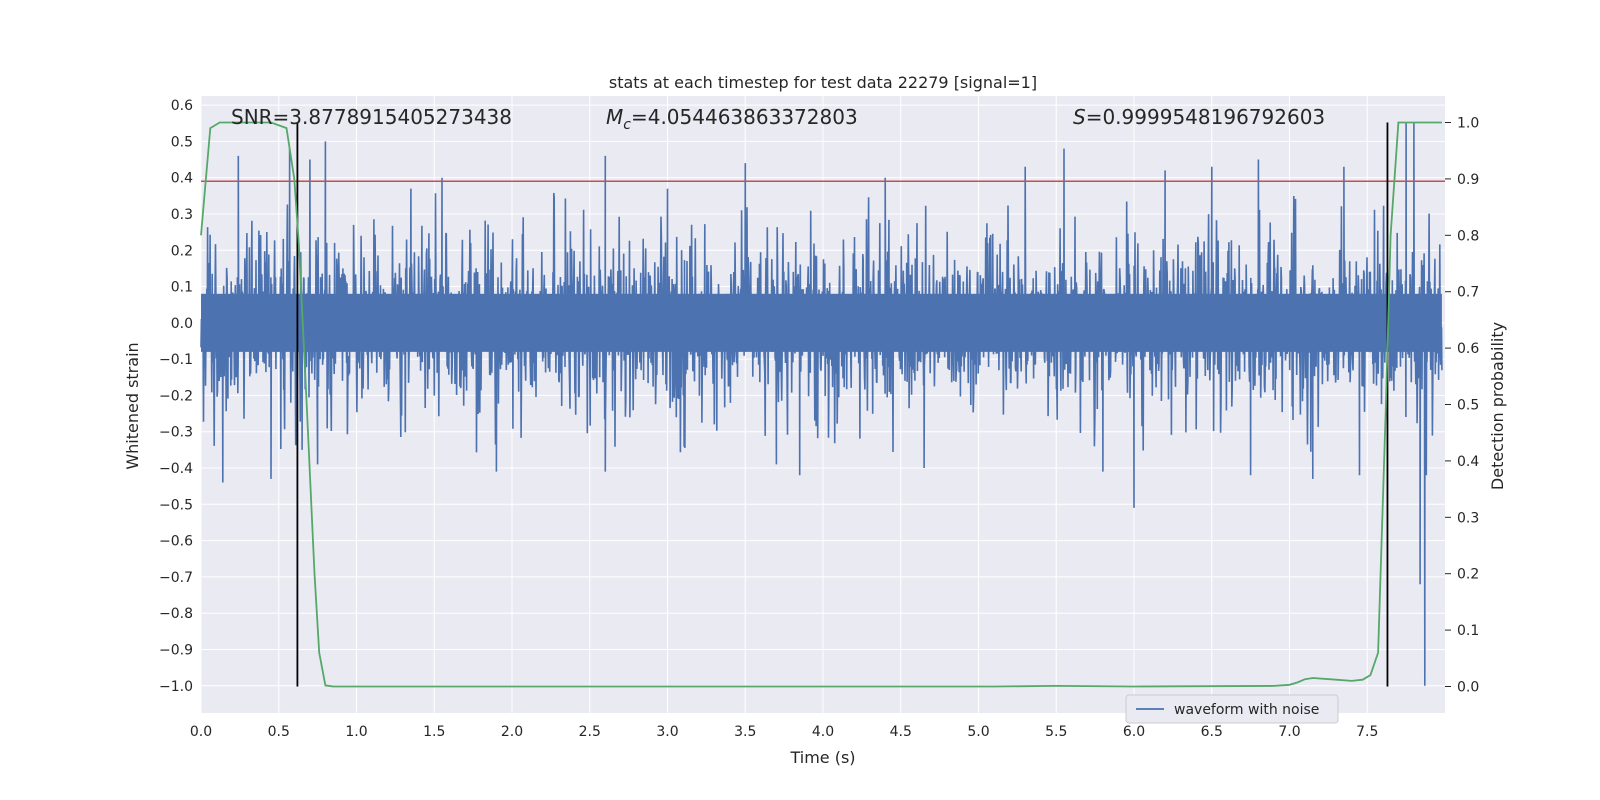  What do you see at coordinates (590, 732) in the screenshot?
I see `x-tick-label: 2.5` at bounding box center [590, 732].